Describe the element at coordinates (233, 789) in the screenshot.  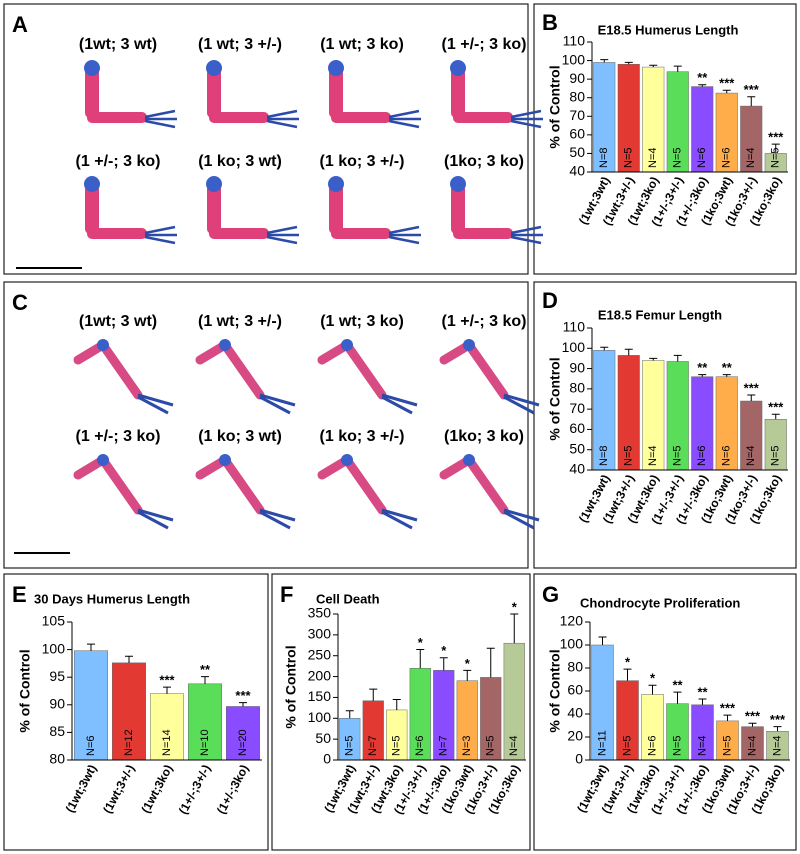
I see `x-tick-label: (1+/-;3ko)` at that location.